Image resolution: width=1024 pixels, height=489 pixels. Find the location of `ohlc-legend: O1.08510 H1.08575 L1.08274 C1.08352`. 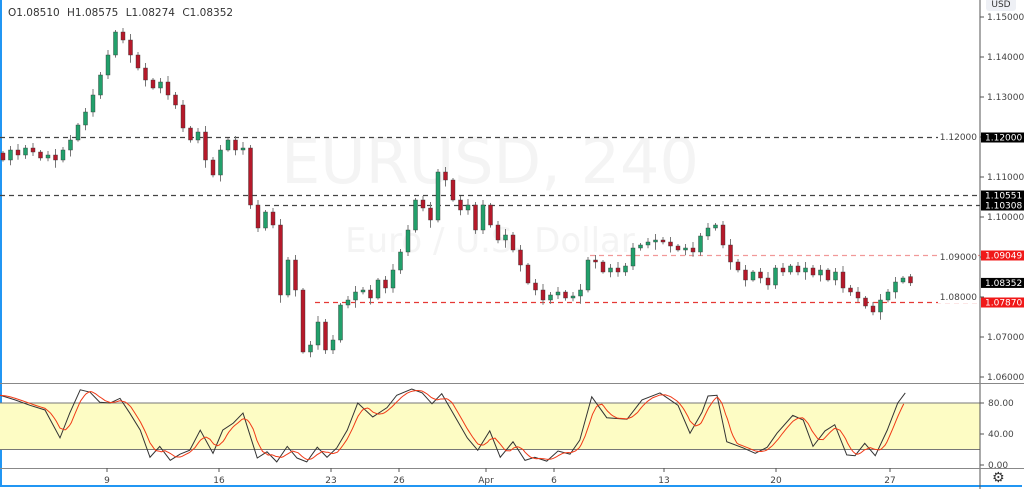

ohlc-legend: O1.08510 H1.08575 L1.08274 C1.08352 is located at coordinates (120, 13).